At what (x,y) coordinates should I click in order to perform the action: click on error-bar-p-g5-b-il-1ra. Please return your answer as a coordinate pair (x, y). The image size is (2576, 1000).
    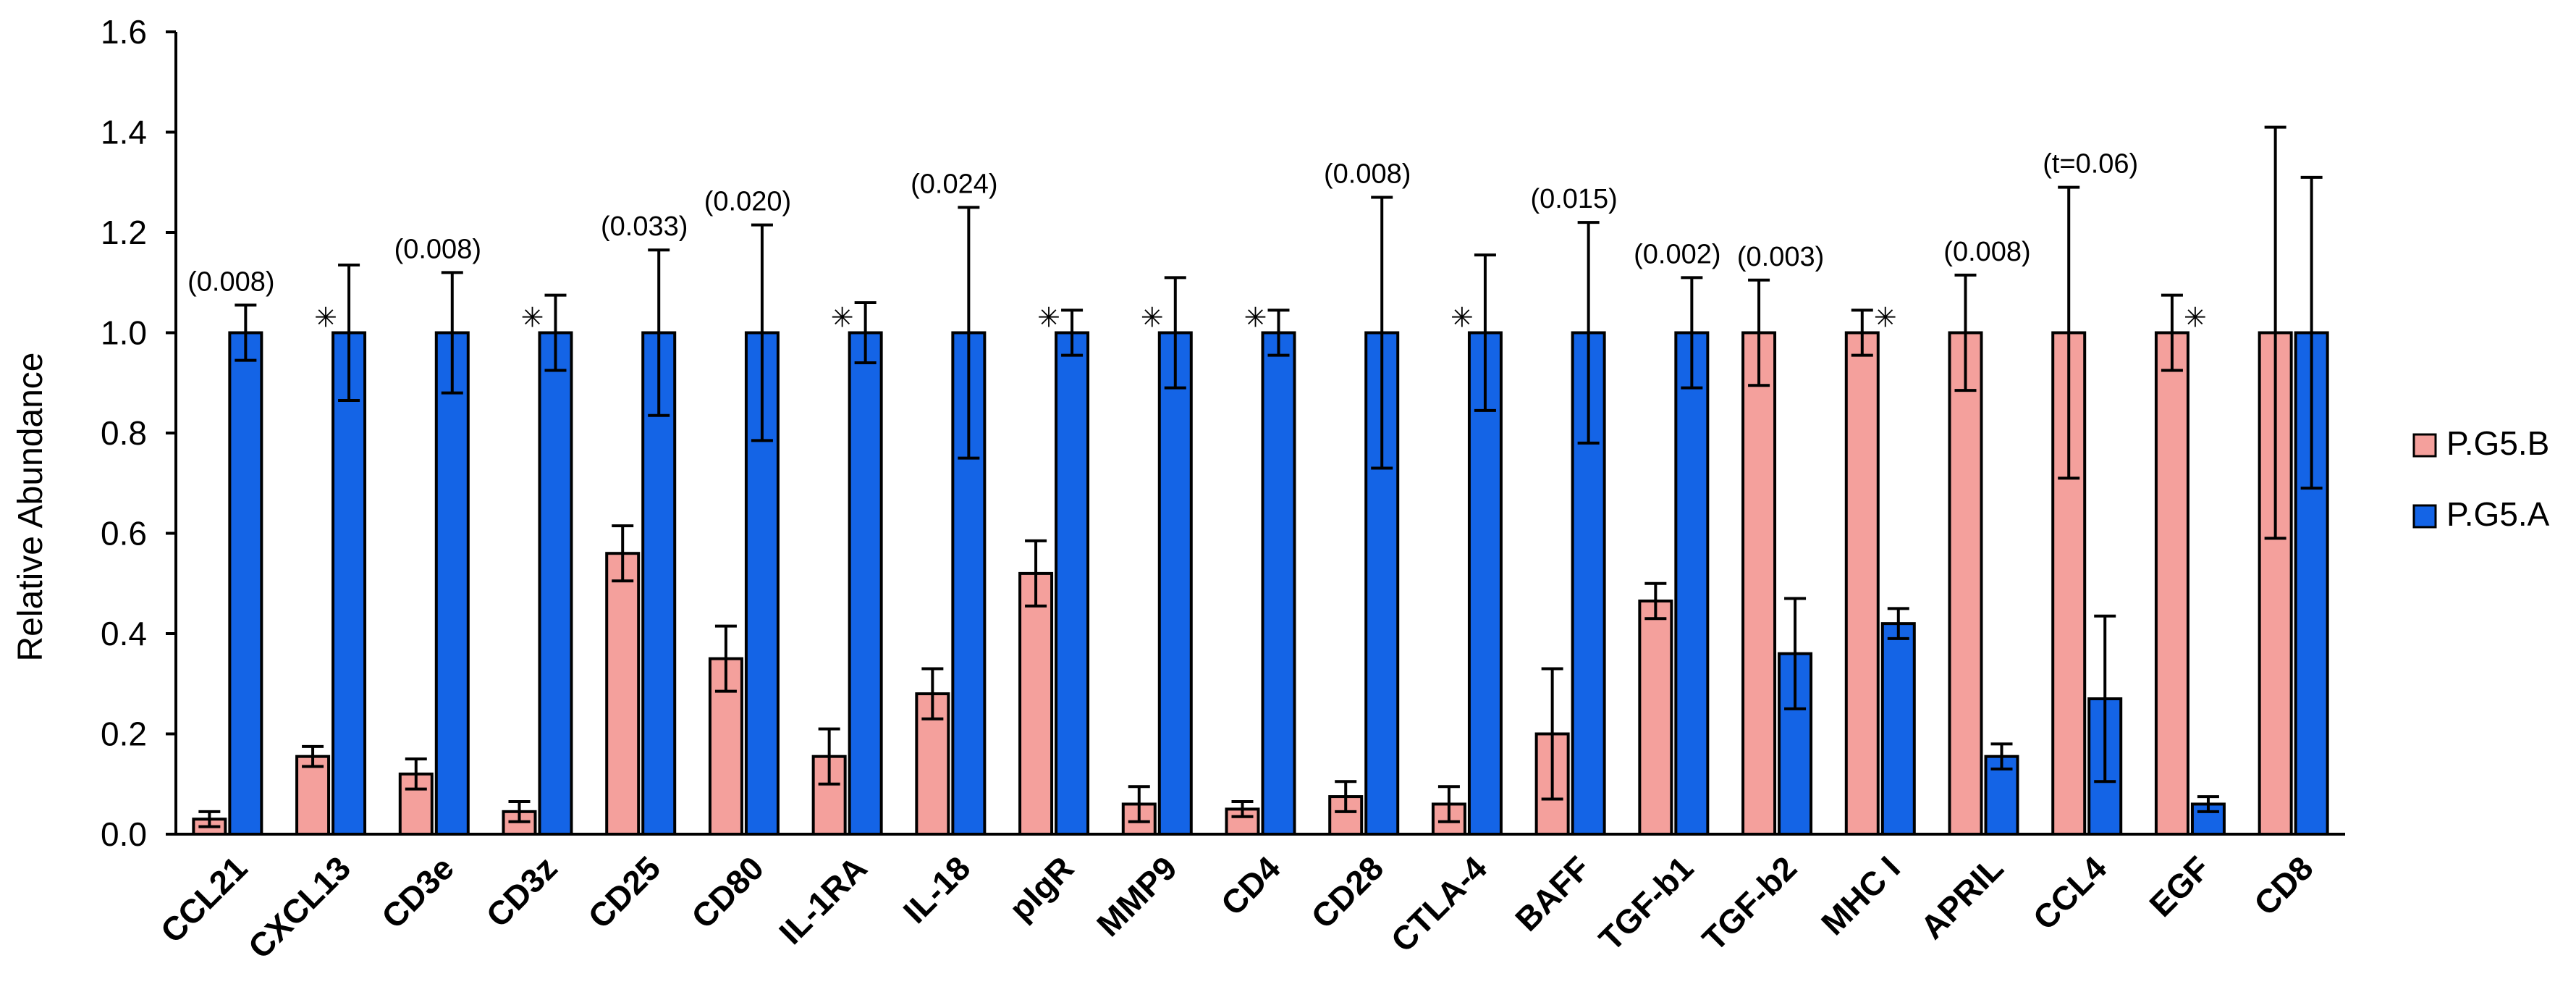
    Looking at the image, I should click on (829, 756).